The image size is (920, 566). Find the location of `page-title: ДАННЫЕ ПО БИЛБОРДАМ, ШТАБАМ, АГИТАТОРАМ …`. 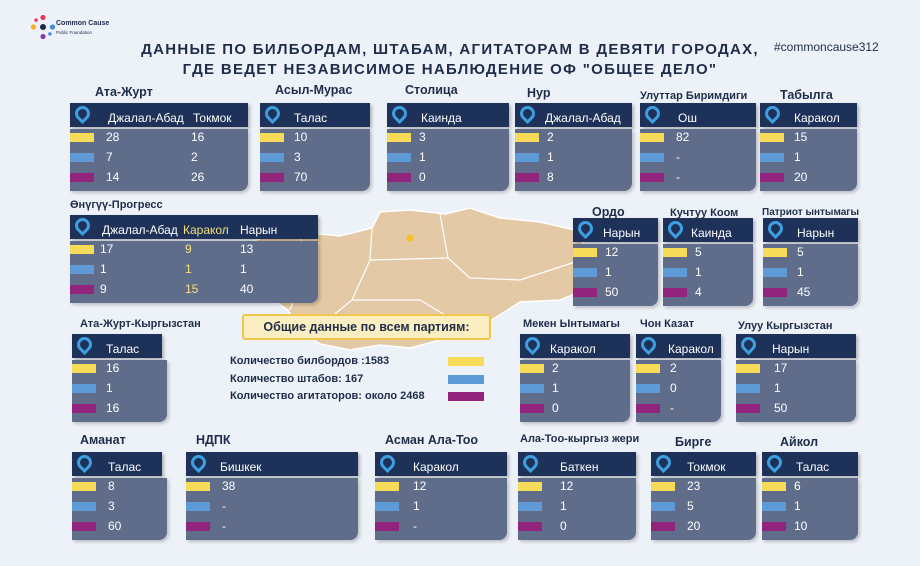

page-title: ДАННЫЕ ПО БИЛБОРДАМ, ШТАБАМ, АГИТАТОРАМ … is located at coordinates (450, 60).